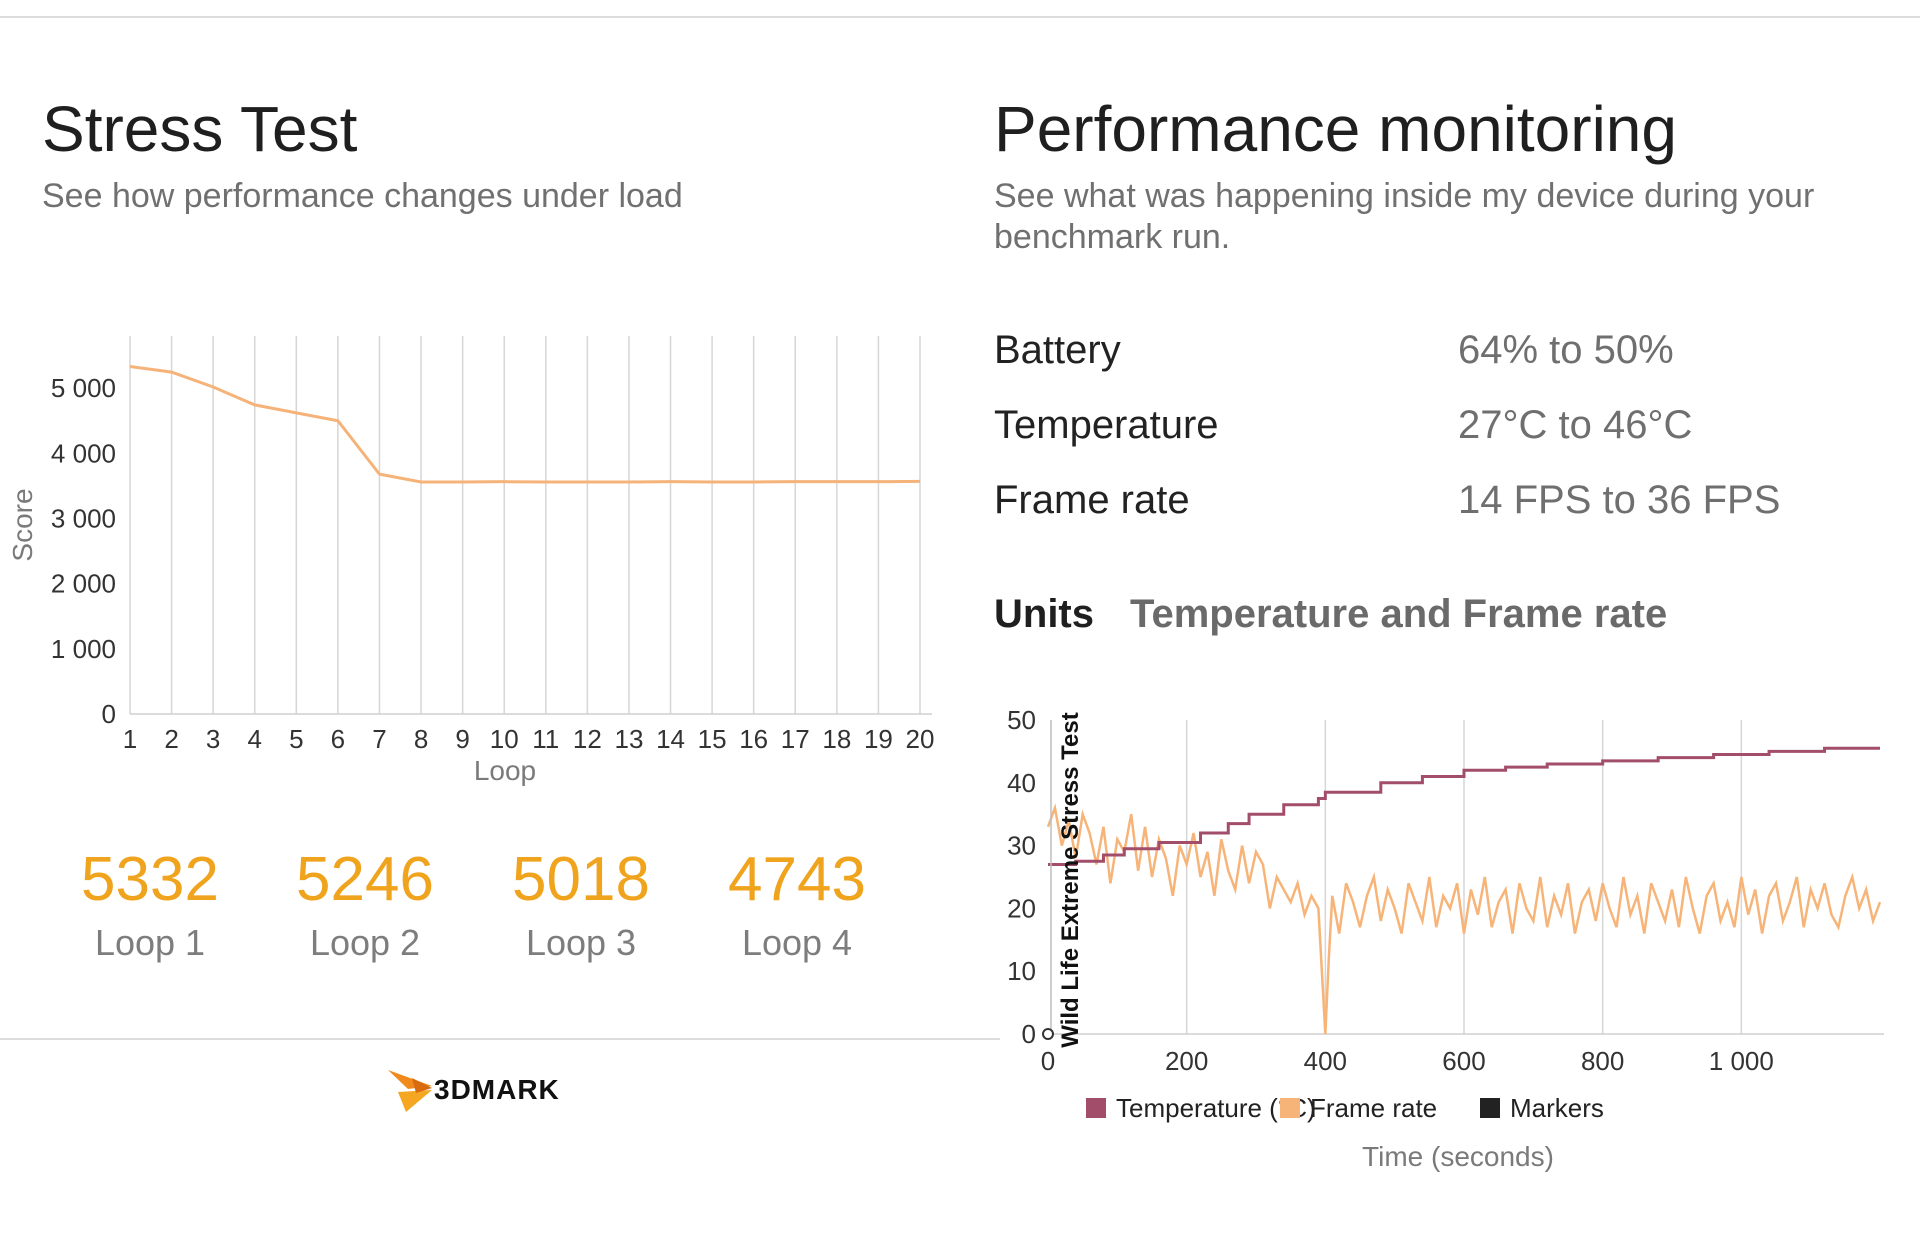 This screenshot has width=1920, height=1260. Describe the element at coordinates (1048, 1061) in the screenshot. I see `x-tick-label: 0` at that location.